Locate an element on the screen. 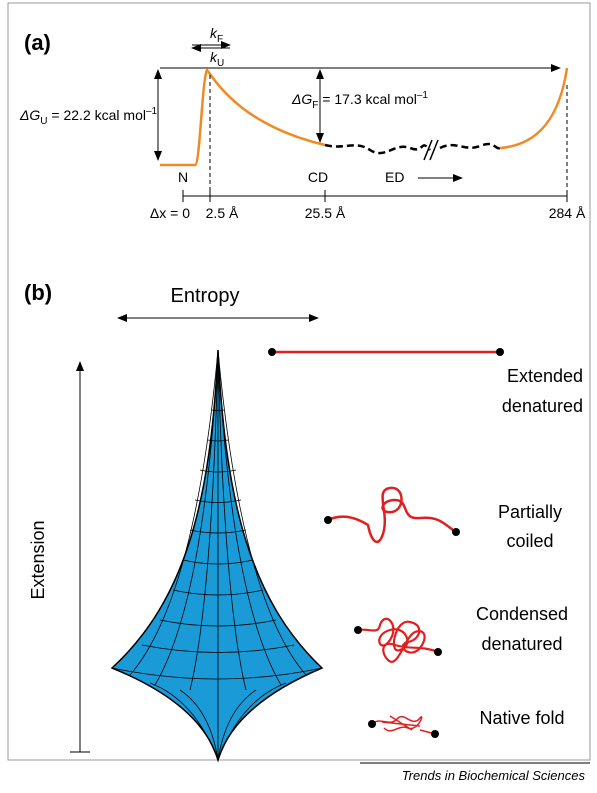  axis-title: Entropy is located at coordinates (205, 296).